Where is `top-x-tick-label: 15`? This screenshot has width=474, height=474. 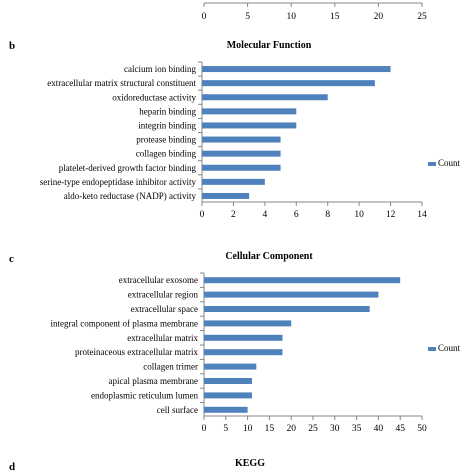
top-x-tick-label: 15 is located at coordinates (335, 17).